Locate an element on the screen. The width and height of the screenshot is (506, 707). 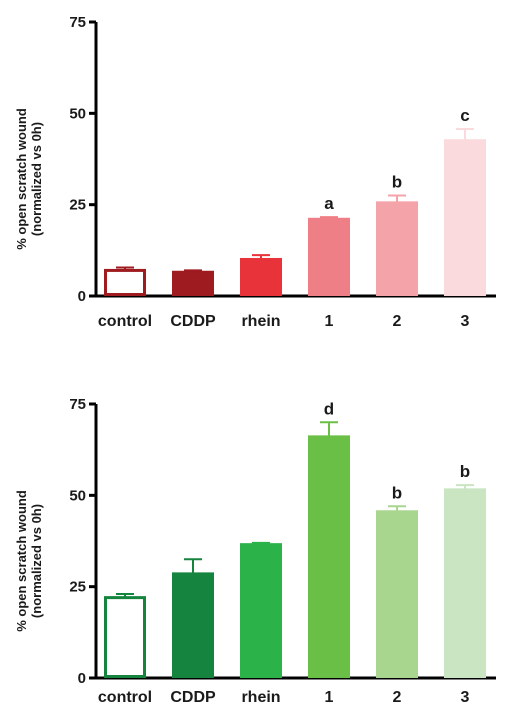
significance-label: c is located at coordinates (464, 115).